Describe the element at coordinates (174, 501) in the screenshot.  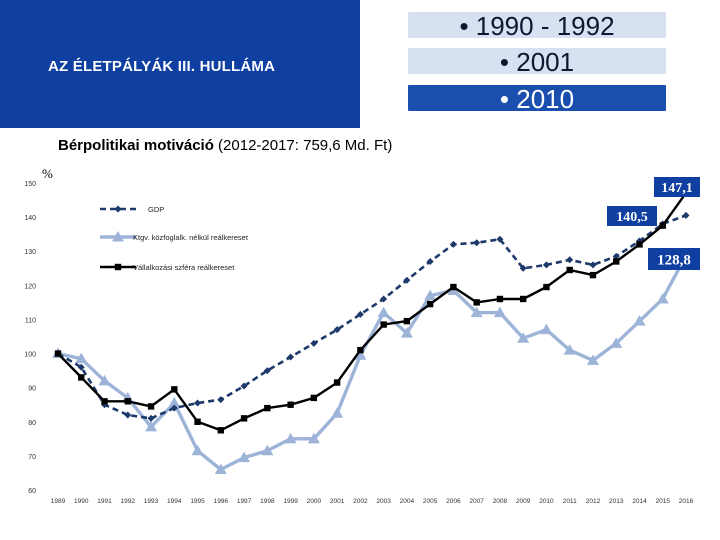
I see `x-tick-label: 1994` at that location.